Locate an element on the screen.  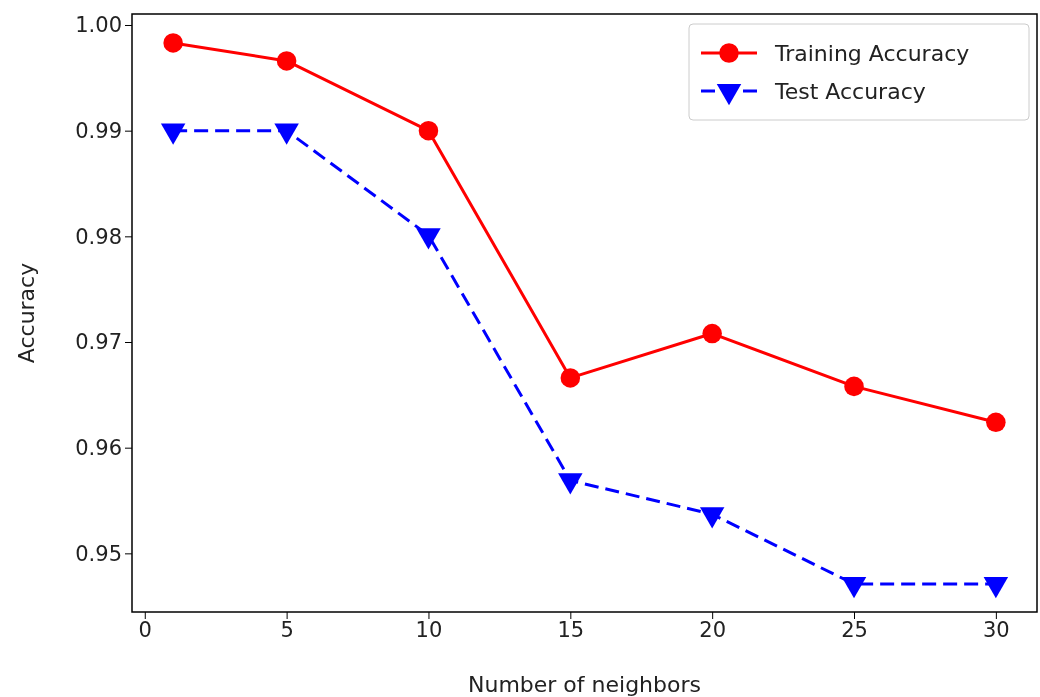
y-tick-label: 1.00 is located at coordinates (98, 25).